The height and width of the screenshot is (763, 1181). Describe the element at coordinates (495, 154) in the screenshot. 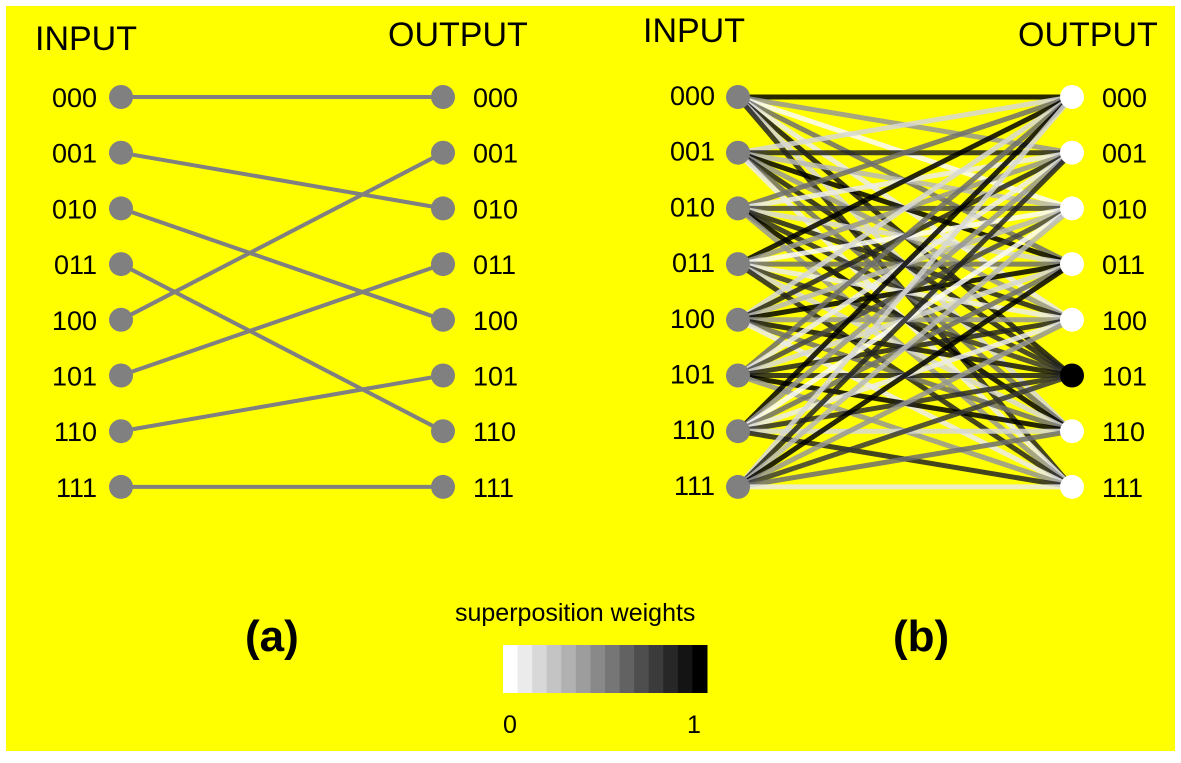

I see `output-label: 001` at that location.